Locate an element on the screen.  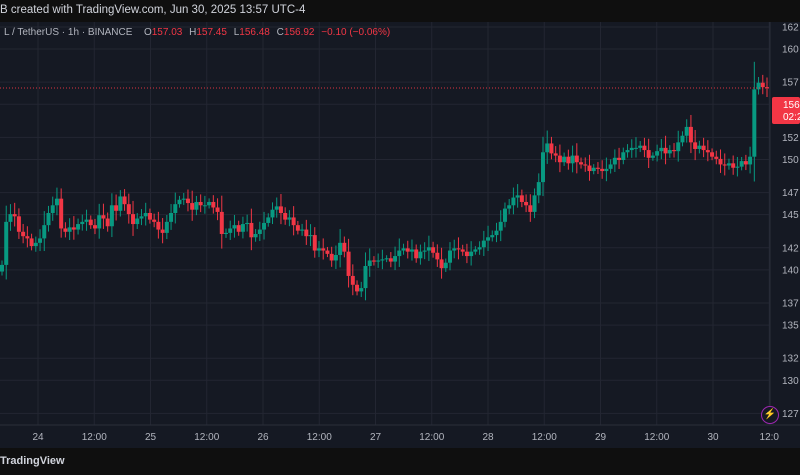
tradingview-brand: TradingView is located at coordinates (32, 461).